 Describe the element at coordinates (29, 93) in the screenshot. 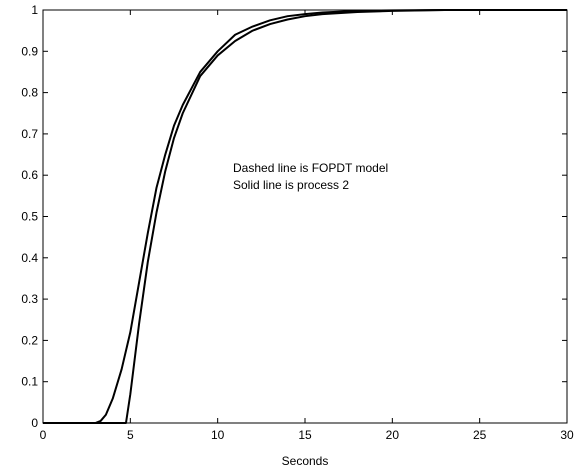

I see `y-tick-label: 0.8` at that location.